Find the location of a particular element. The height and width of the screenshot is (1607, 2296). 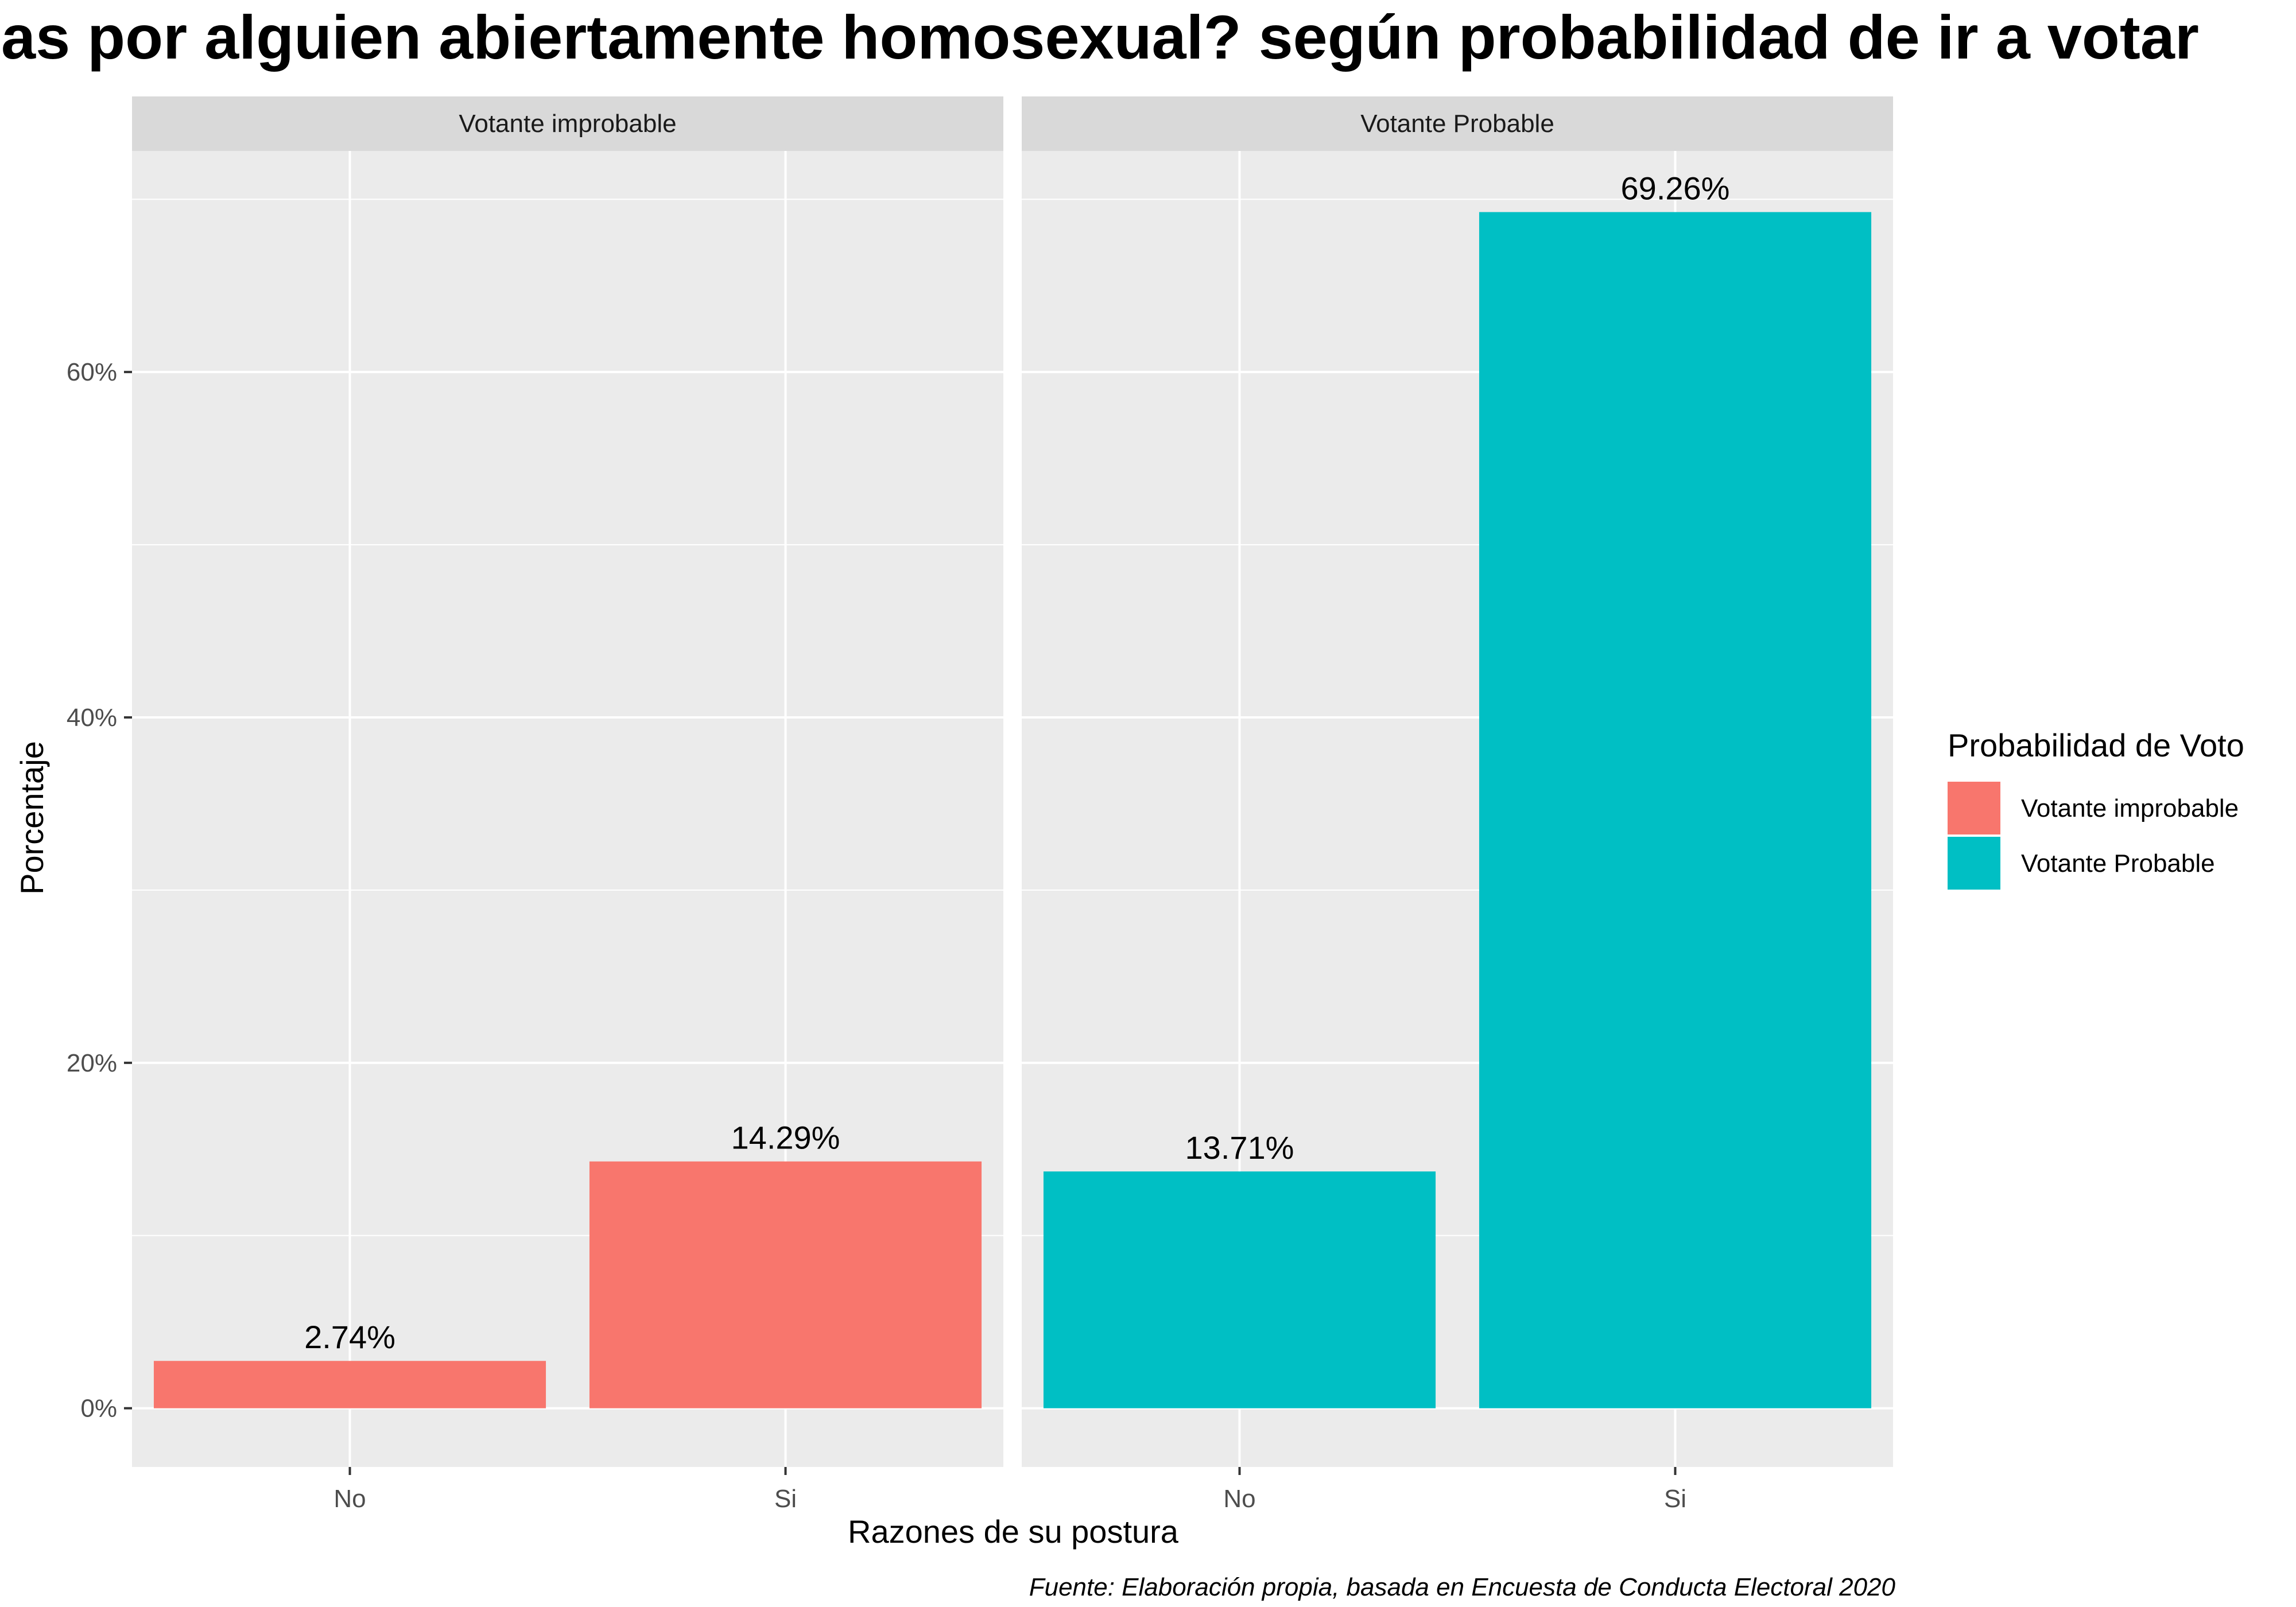

y-tick-label: 20% is located at coordinates (92, 1063).